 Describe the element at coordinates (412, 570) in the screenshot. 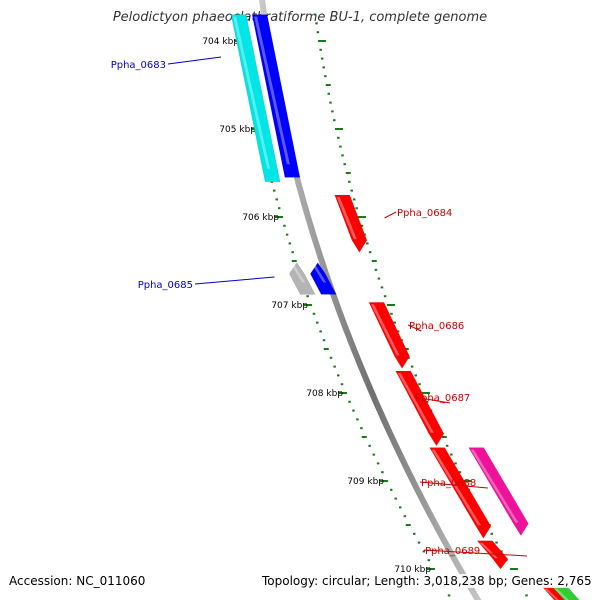

I see `kbp-label: 710 kbp` at that location.